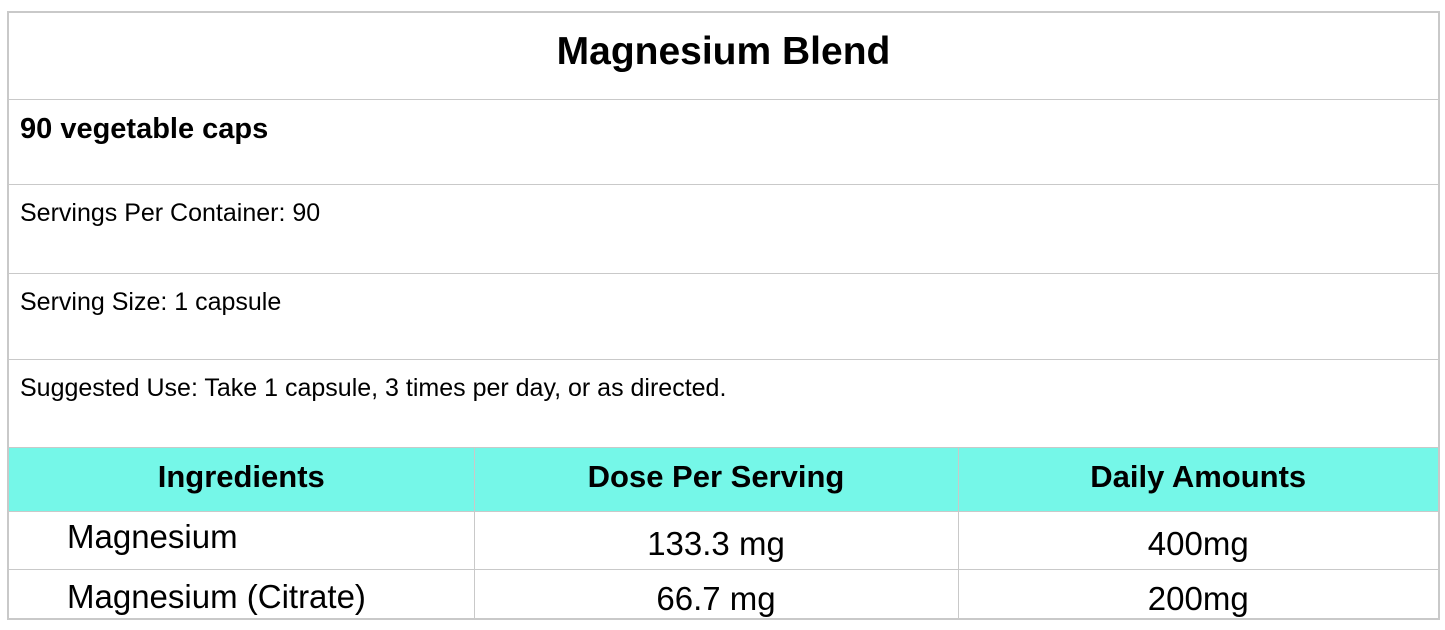 The image size is (1445, 630). I want to click on col-header-daily-amounts: Daily Amounts, so click(1198, 479).